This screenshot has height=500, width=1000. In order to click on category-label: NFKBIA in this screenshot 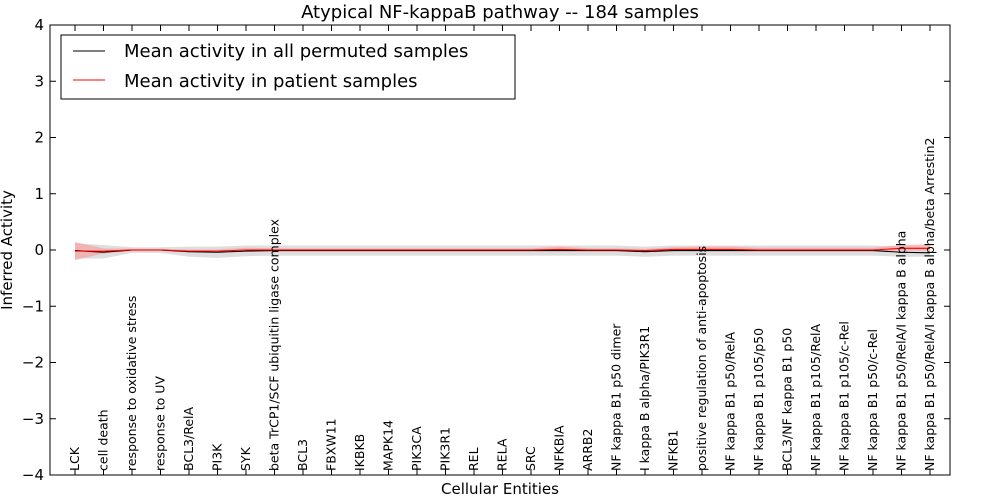, I will do `click(559, 448)`.